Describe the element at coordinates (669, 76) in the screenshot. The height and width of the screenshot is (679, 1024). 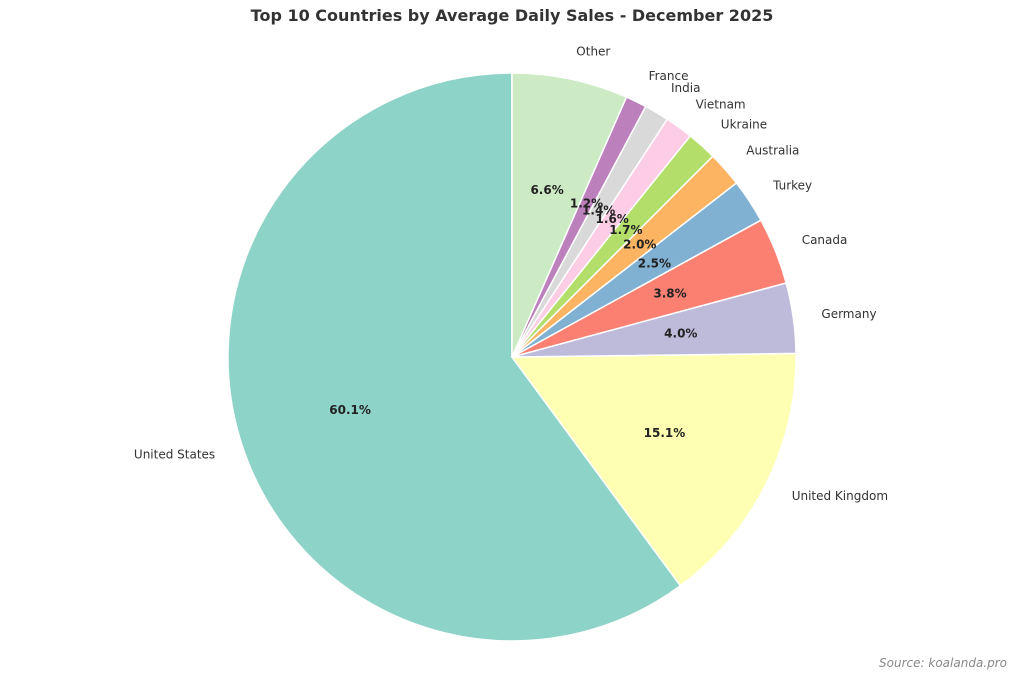
I see `category-label-france: France` at that location.